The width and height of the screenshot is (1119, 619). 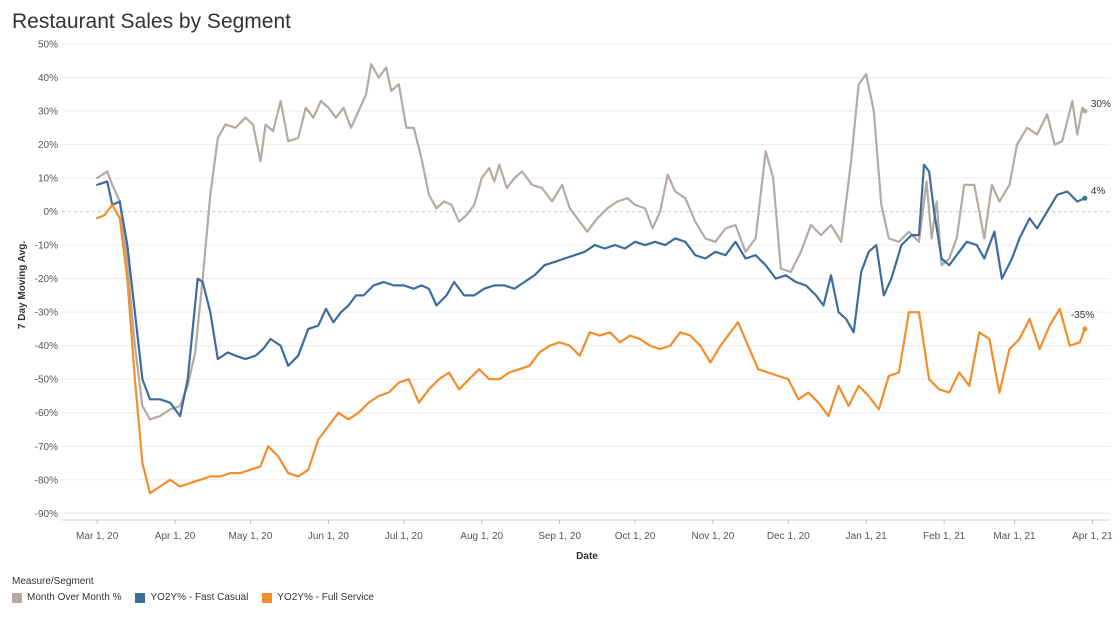 I want to click on x-tick-label: Apr 1, 21, so click(x=1092, y=536).